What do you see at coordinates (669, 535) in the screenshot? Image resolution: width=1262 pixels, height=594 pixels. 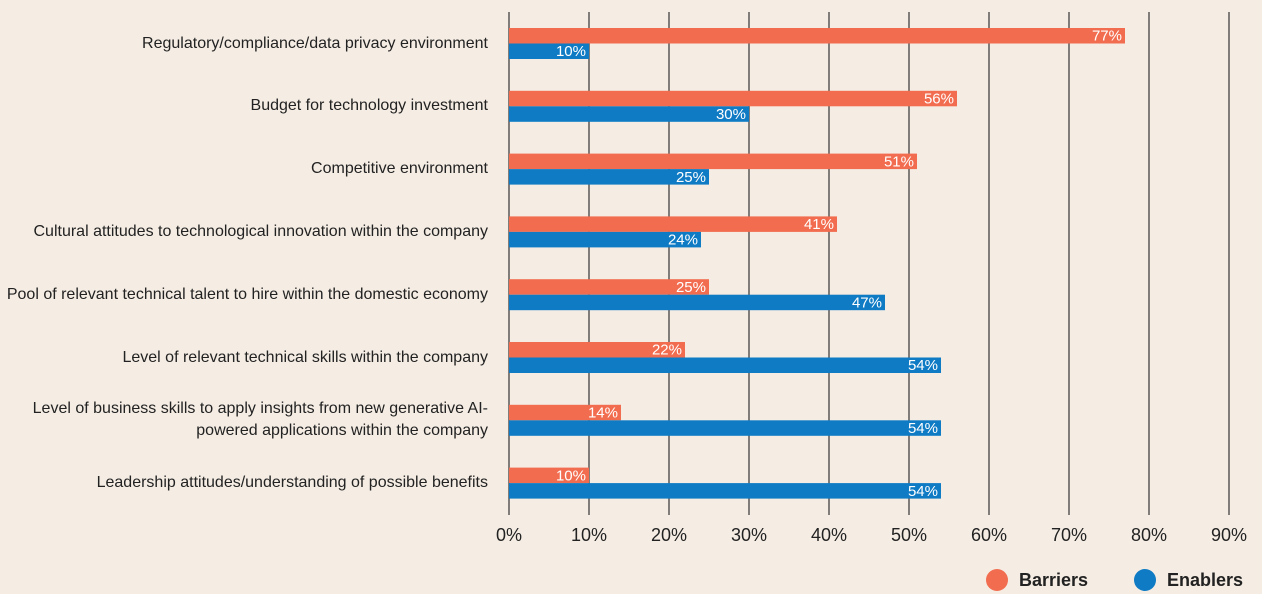 I see `x-tick-label: 20%` at bounding box center [669, 535].